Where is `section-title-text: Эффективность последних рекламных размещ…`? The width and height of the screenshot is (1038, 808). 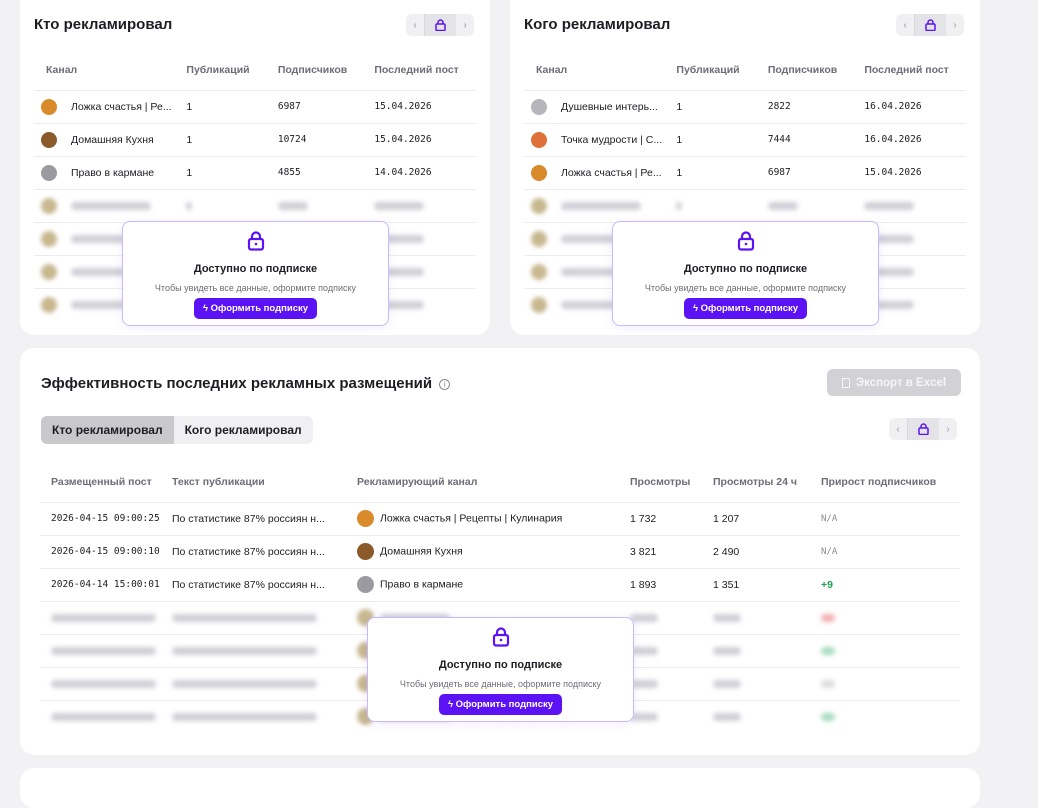
section-title-text: Эффективность последних рекламных размещ… is located at coordinates (237, 383).